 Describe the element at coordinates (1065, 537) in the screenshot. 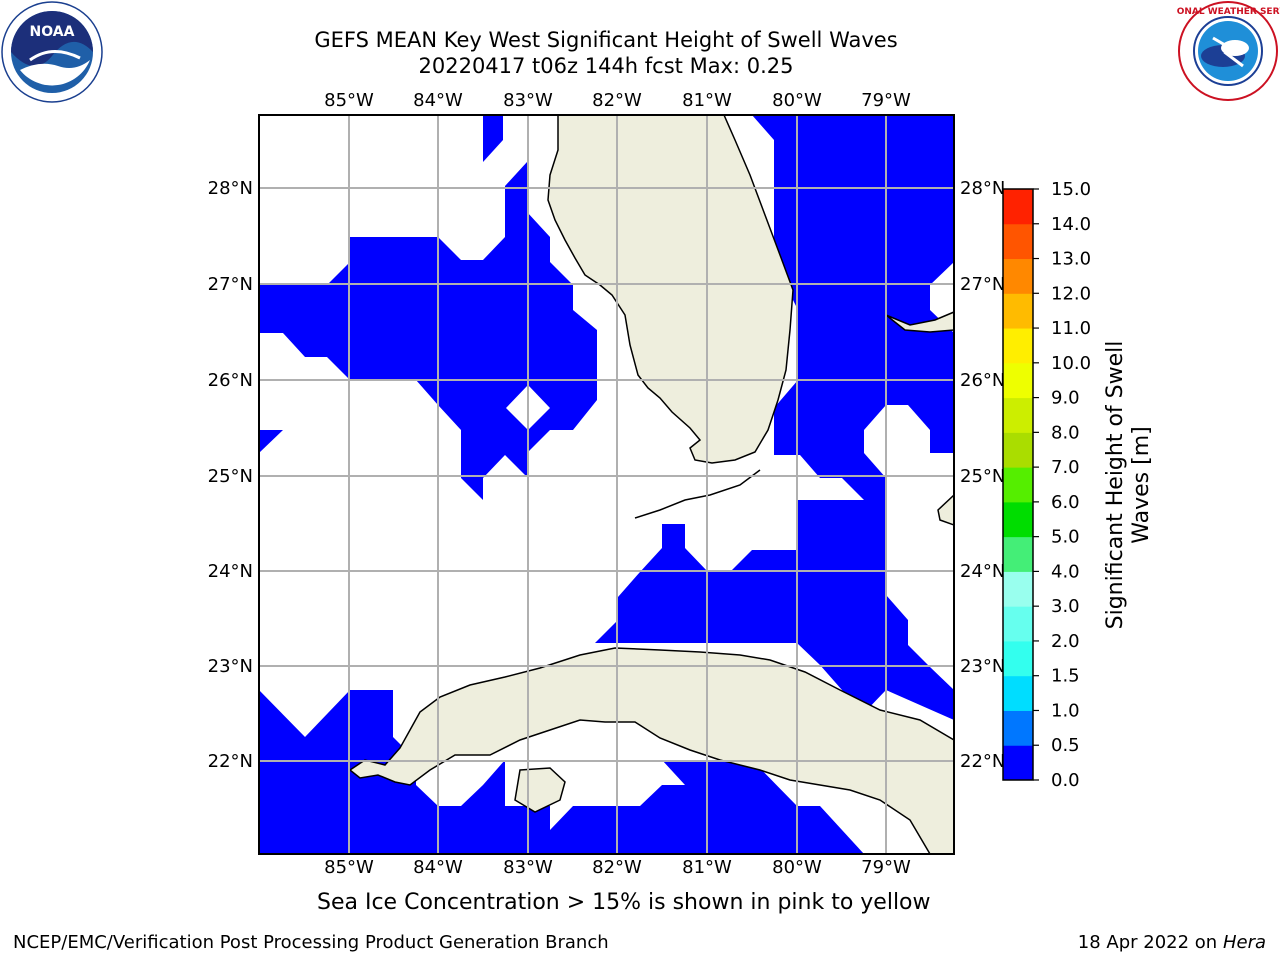

I see `colorbar-tick-label: 5.0` at that location.